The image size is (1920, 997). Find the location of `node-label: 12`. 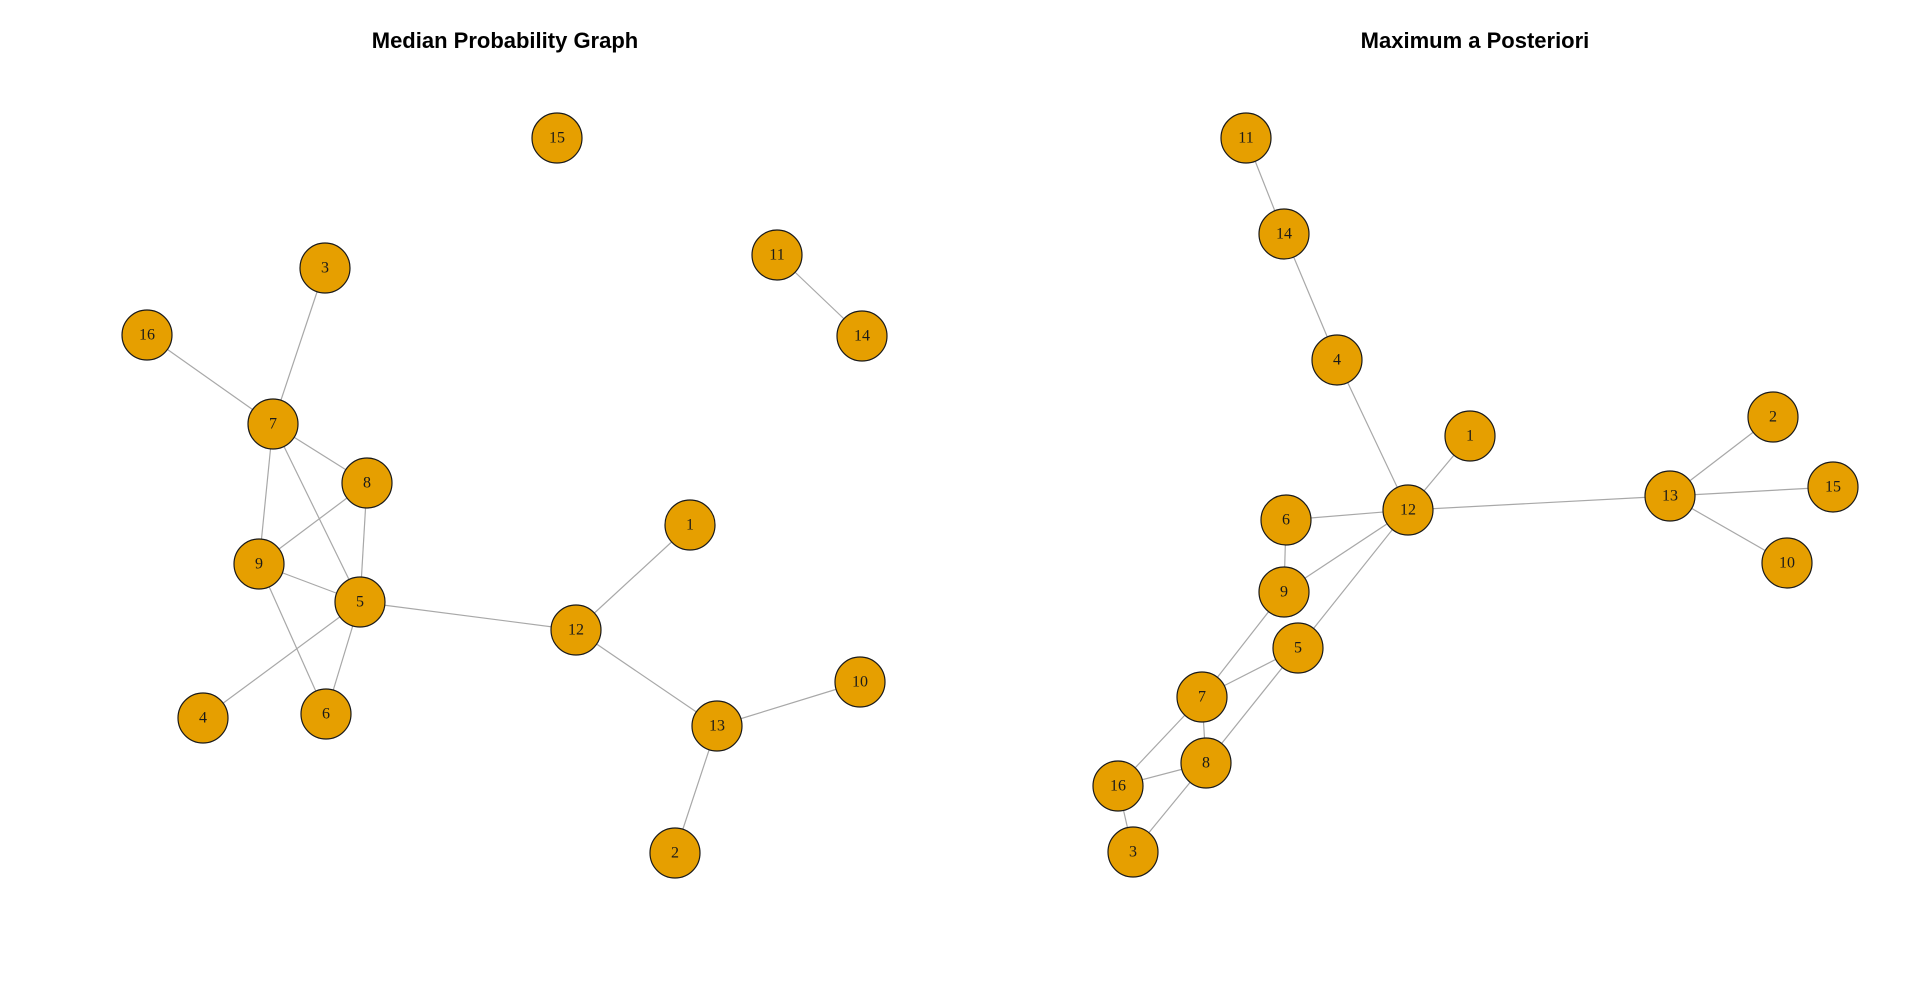

node-label: 12 is located at coordinates (1408, 510).